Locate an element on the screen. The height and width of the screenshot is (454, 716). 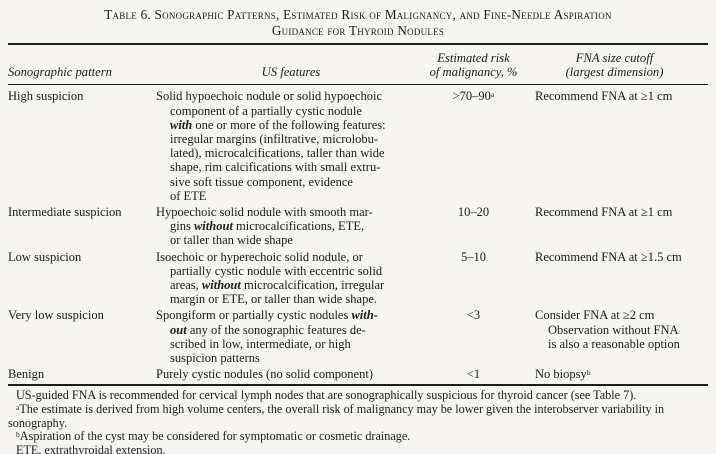
text-line: Observation without FNA is located at coordinates (621, 330).